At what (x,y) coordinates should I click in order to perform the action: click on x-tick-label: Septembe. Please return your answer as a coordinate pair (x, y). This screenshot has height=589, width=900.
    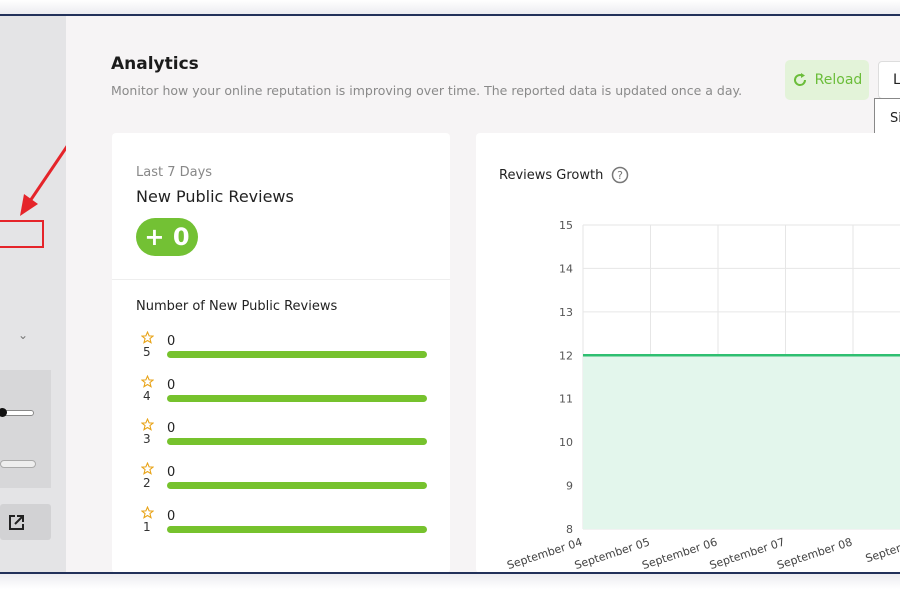
    Looking at the image, I should click on (882, 550).